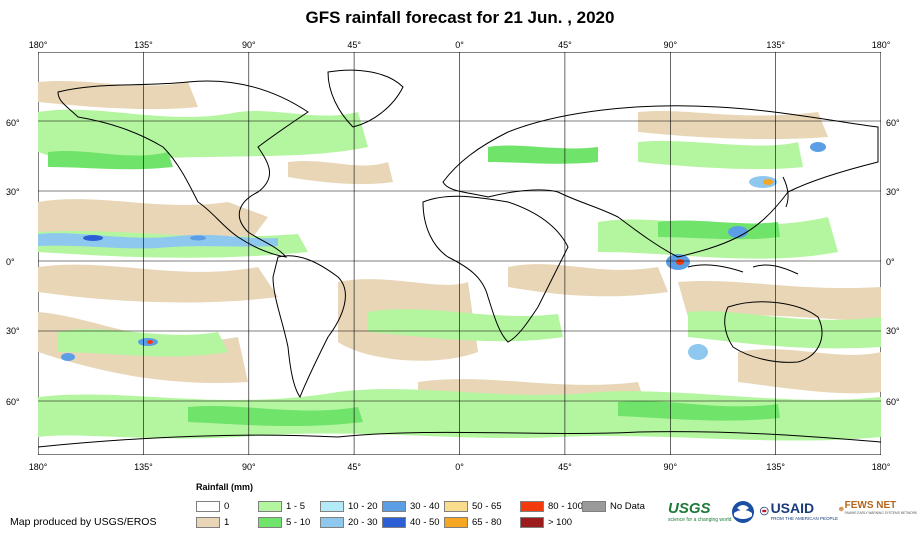  What do you see at coordinates (459, 45) in the screenshot?
I see `lon-tick-top: 0°` at bounding box center [459, 45].